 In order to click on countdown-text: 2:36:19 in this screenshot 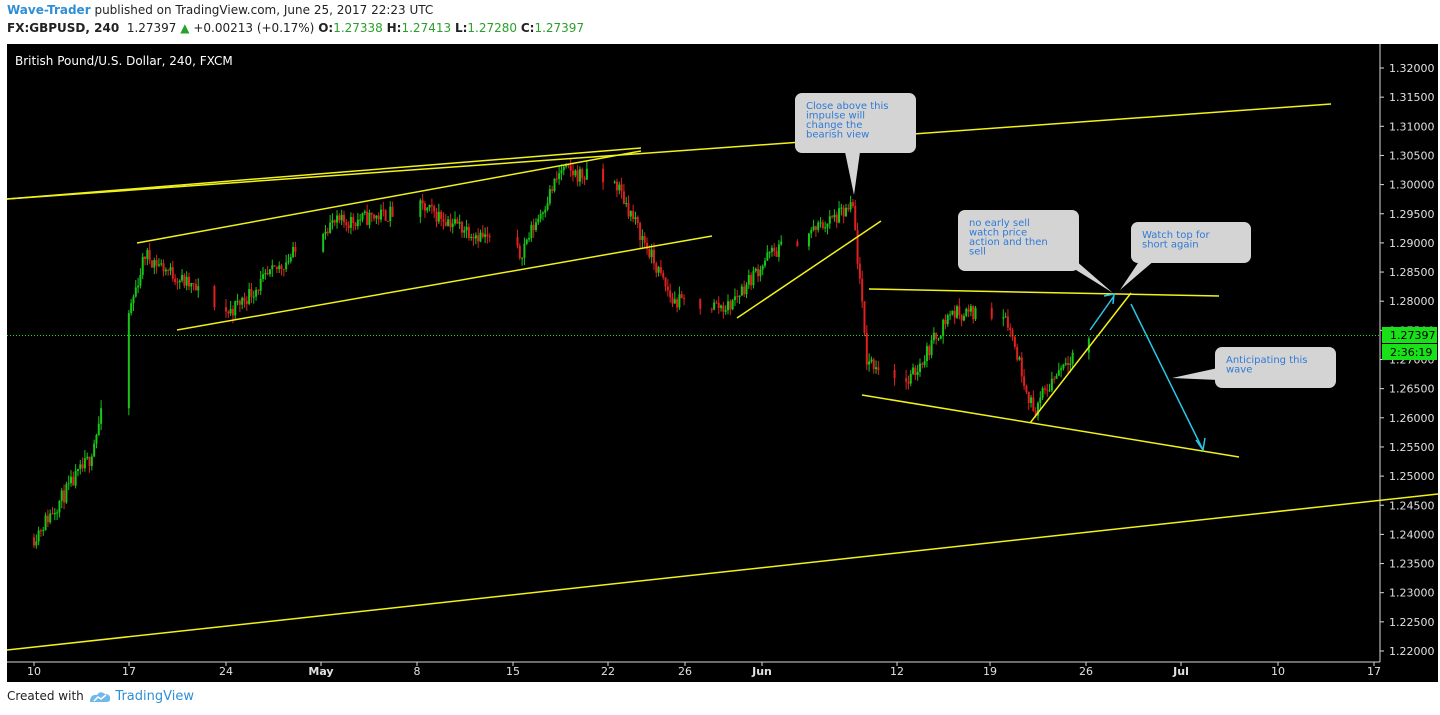, I will do `click(1411, 352)`.